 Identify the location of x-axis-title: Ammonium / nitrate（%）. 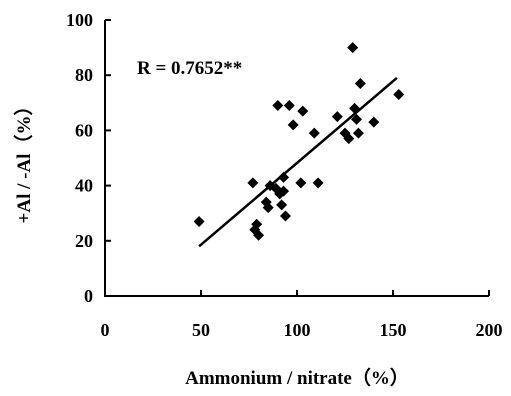
(297, 377).